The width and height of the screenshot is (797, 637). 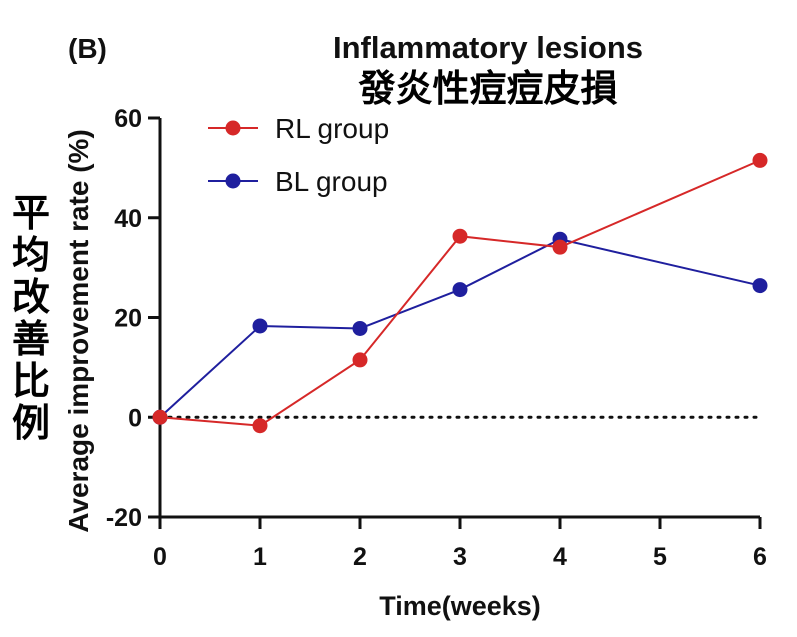 I want to click on y-axis-label-cjk-char: 善, so click(x=31, y=338).